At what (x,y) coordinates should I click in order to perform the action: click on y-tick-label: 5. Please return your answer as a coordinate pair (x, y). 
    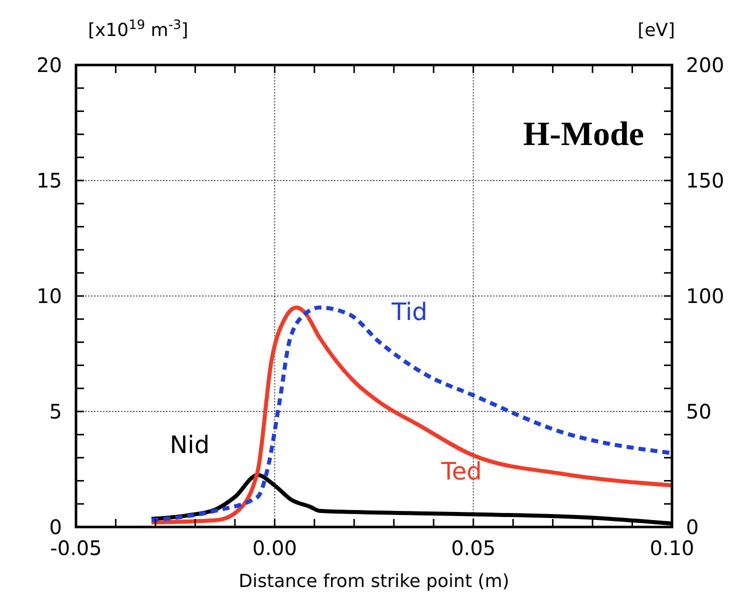
    Looking at the image, I should click on (55, 412).